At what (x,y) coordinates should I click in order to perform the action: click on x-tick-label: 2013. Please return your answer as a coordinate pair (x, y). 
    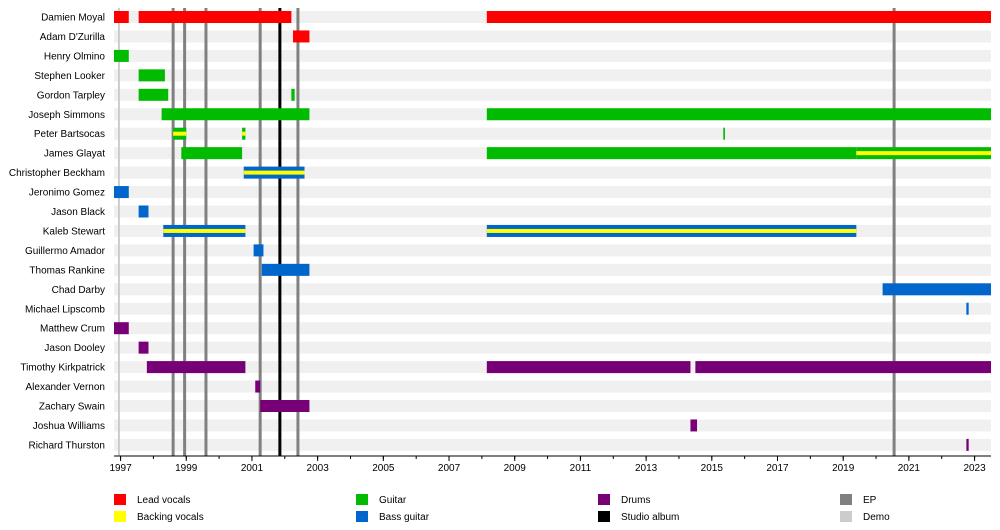
    Looking at the image, I should click on (646, 468).